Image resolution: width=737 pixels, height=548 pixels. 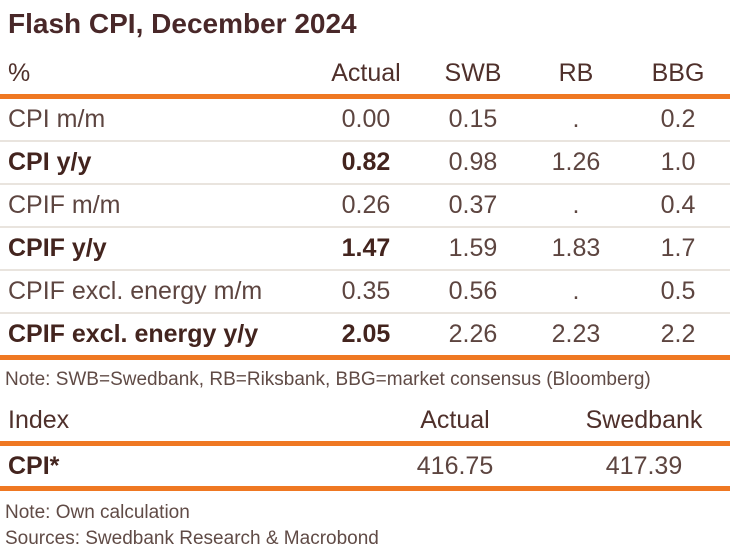 I want to click on cell-actual: 0.82, so click(x=366, y=163).